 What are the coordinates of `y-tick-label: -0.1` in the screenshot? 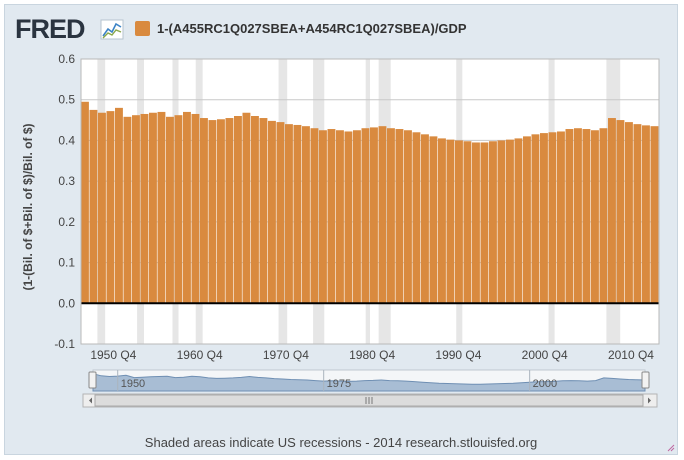 It's located at (64, 344).